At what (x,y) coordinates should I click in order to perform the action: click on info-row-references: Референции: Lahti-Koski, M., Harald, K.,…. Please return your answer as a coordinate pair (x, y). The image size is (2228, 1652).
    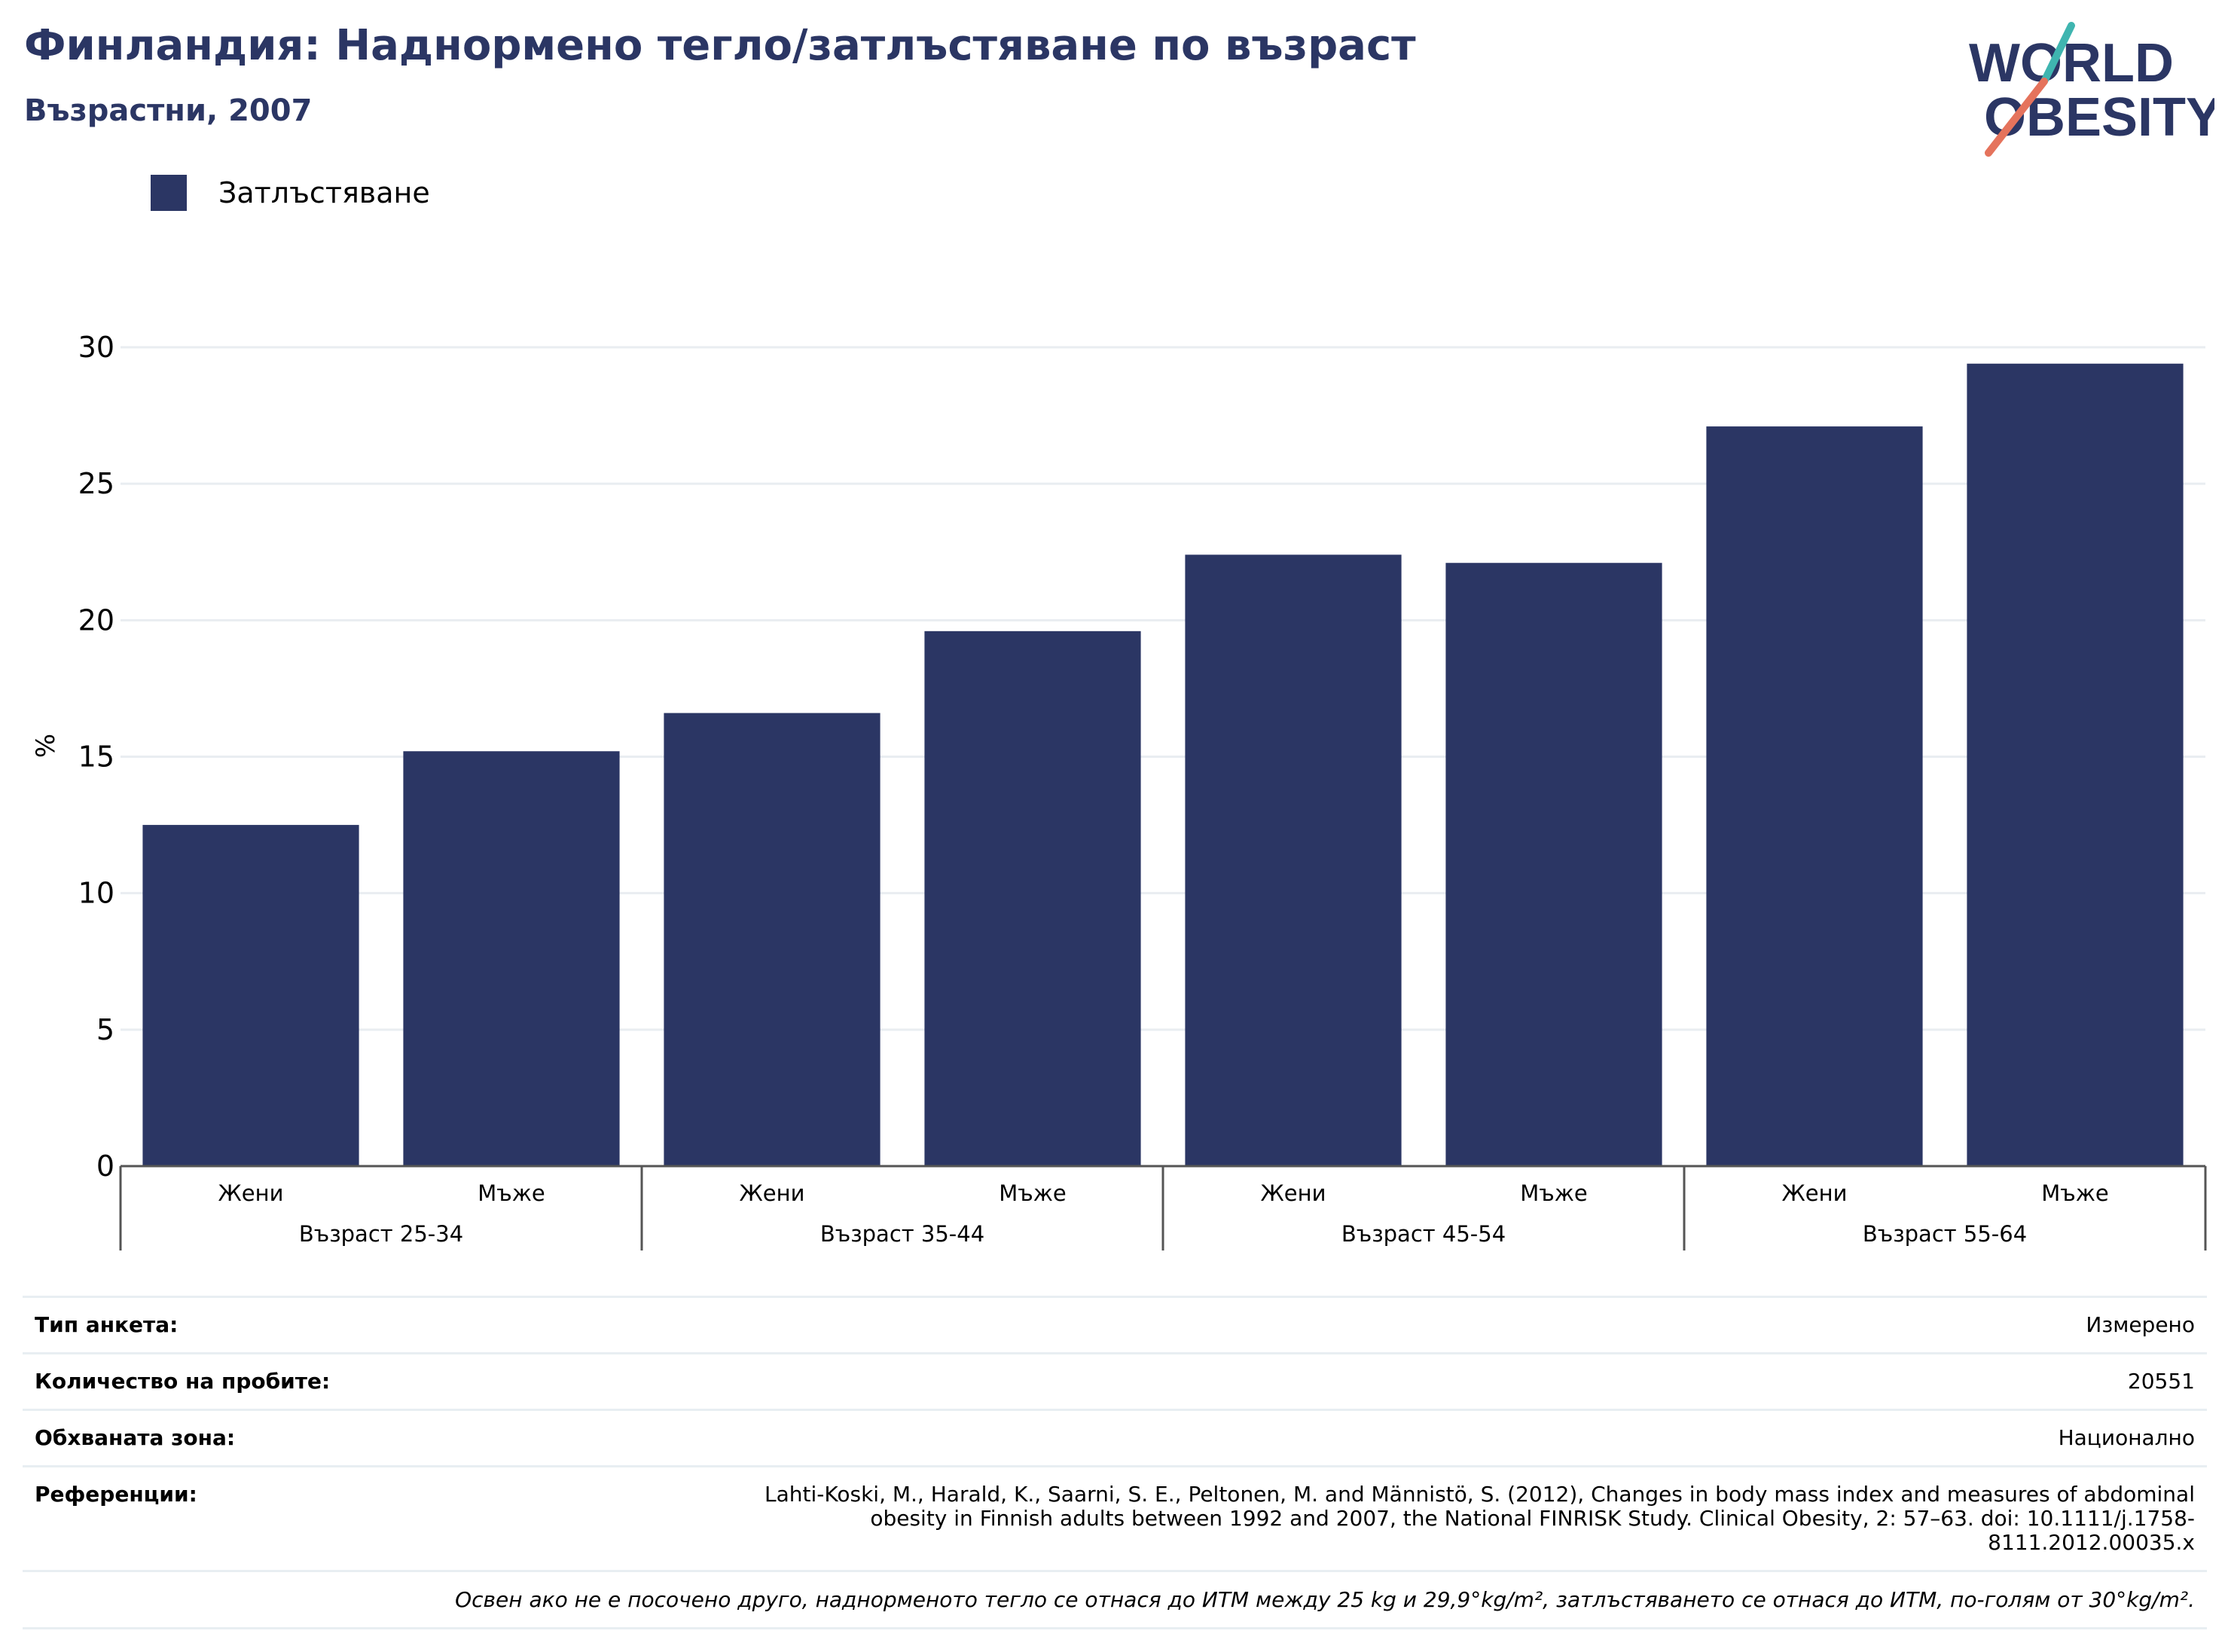
    Looking at the image, I should click on (1115, 1519).